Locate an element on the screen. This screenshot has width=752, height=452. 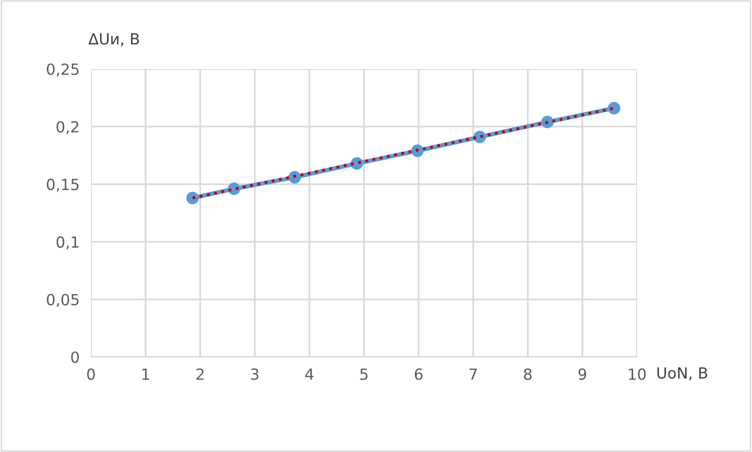
y-tick-label: 0,25 is located at coordinates (62, 70).